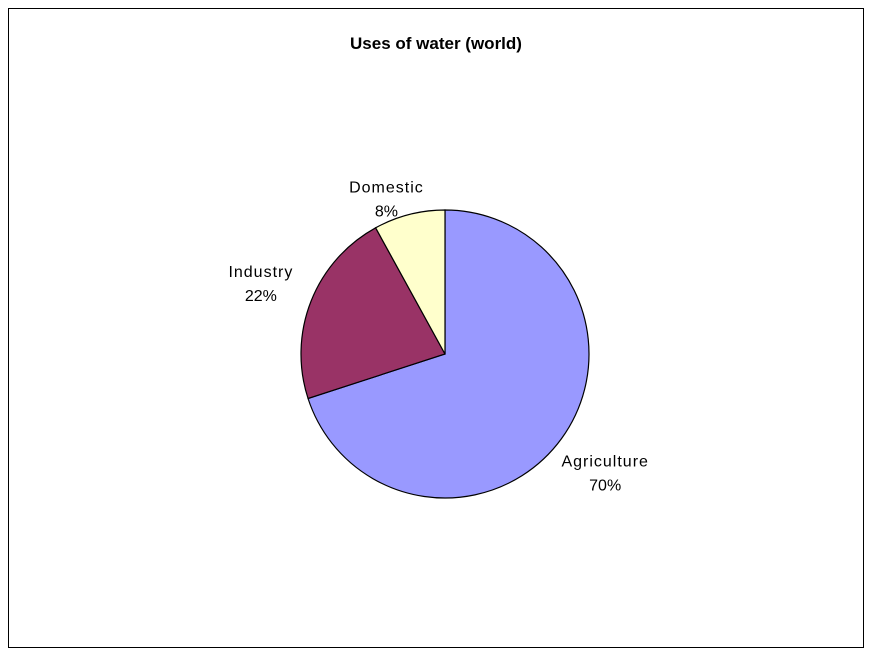 This screenshot has height=648, width=874. What do you see at coordinates (605, 485) in the screenshot?
I see `slice-percent-agriculture: 70%` at bounding box center [605, 485].